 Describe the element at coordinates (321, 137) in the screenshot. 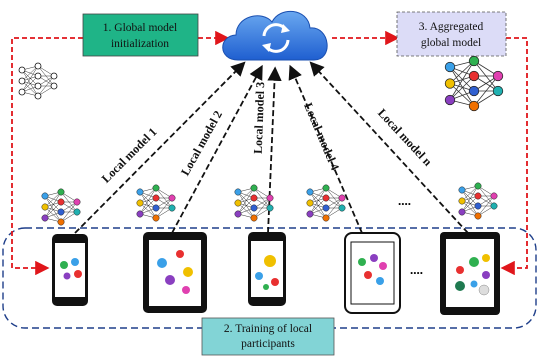

I see `local-model-label: Local model 4` at that location.